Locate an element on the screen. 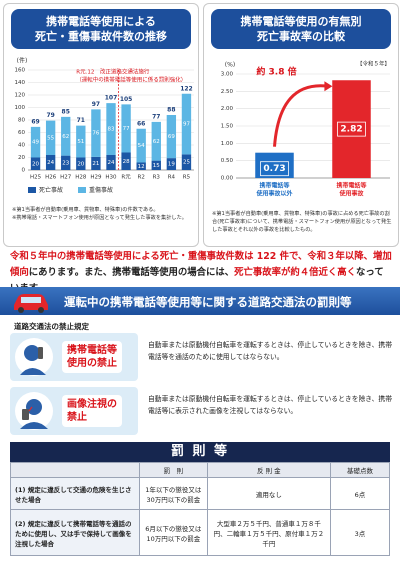 This screenshot has height=568, width=400. legend-label: 死亡事故 is located at coordinates (51, 190).